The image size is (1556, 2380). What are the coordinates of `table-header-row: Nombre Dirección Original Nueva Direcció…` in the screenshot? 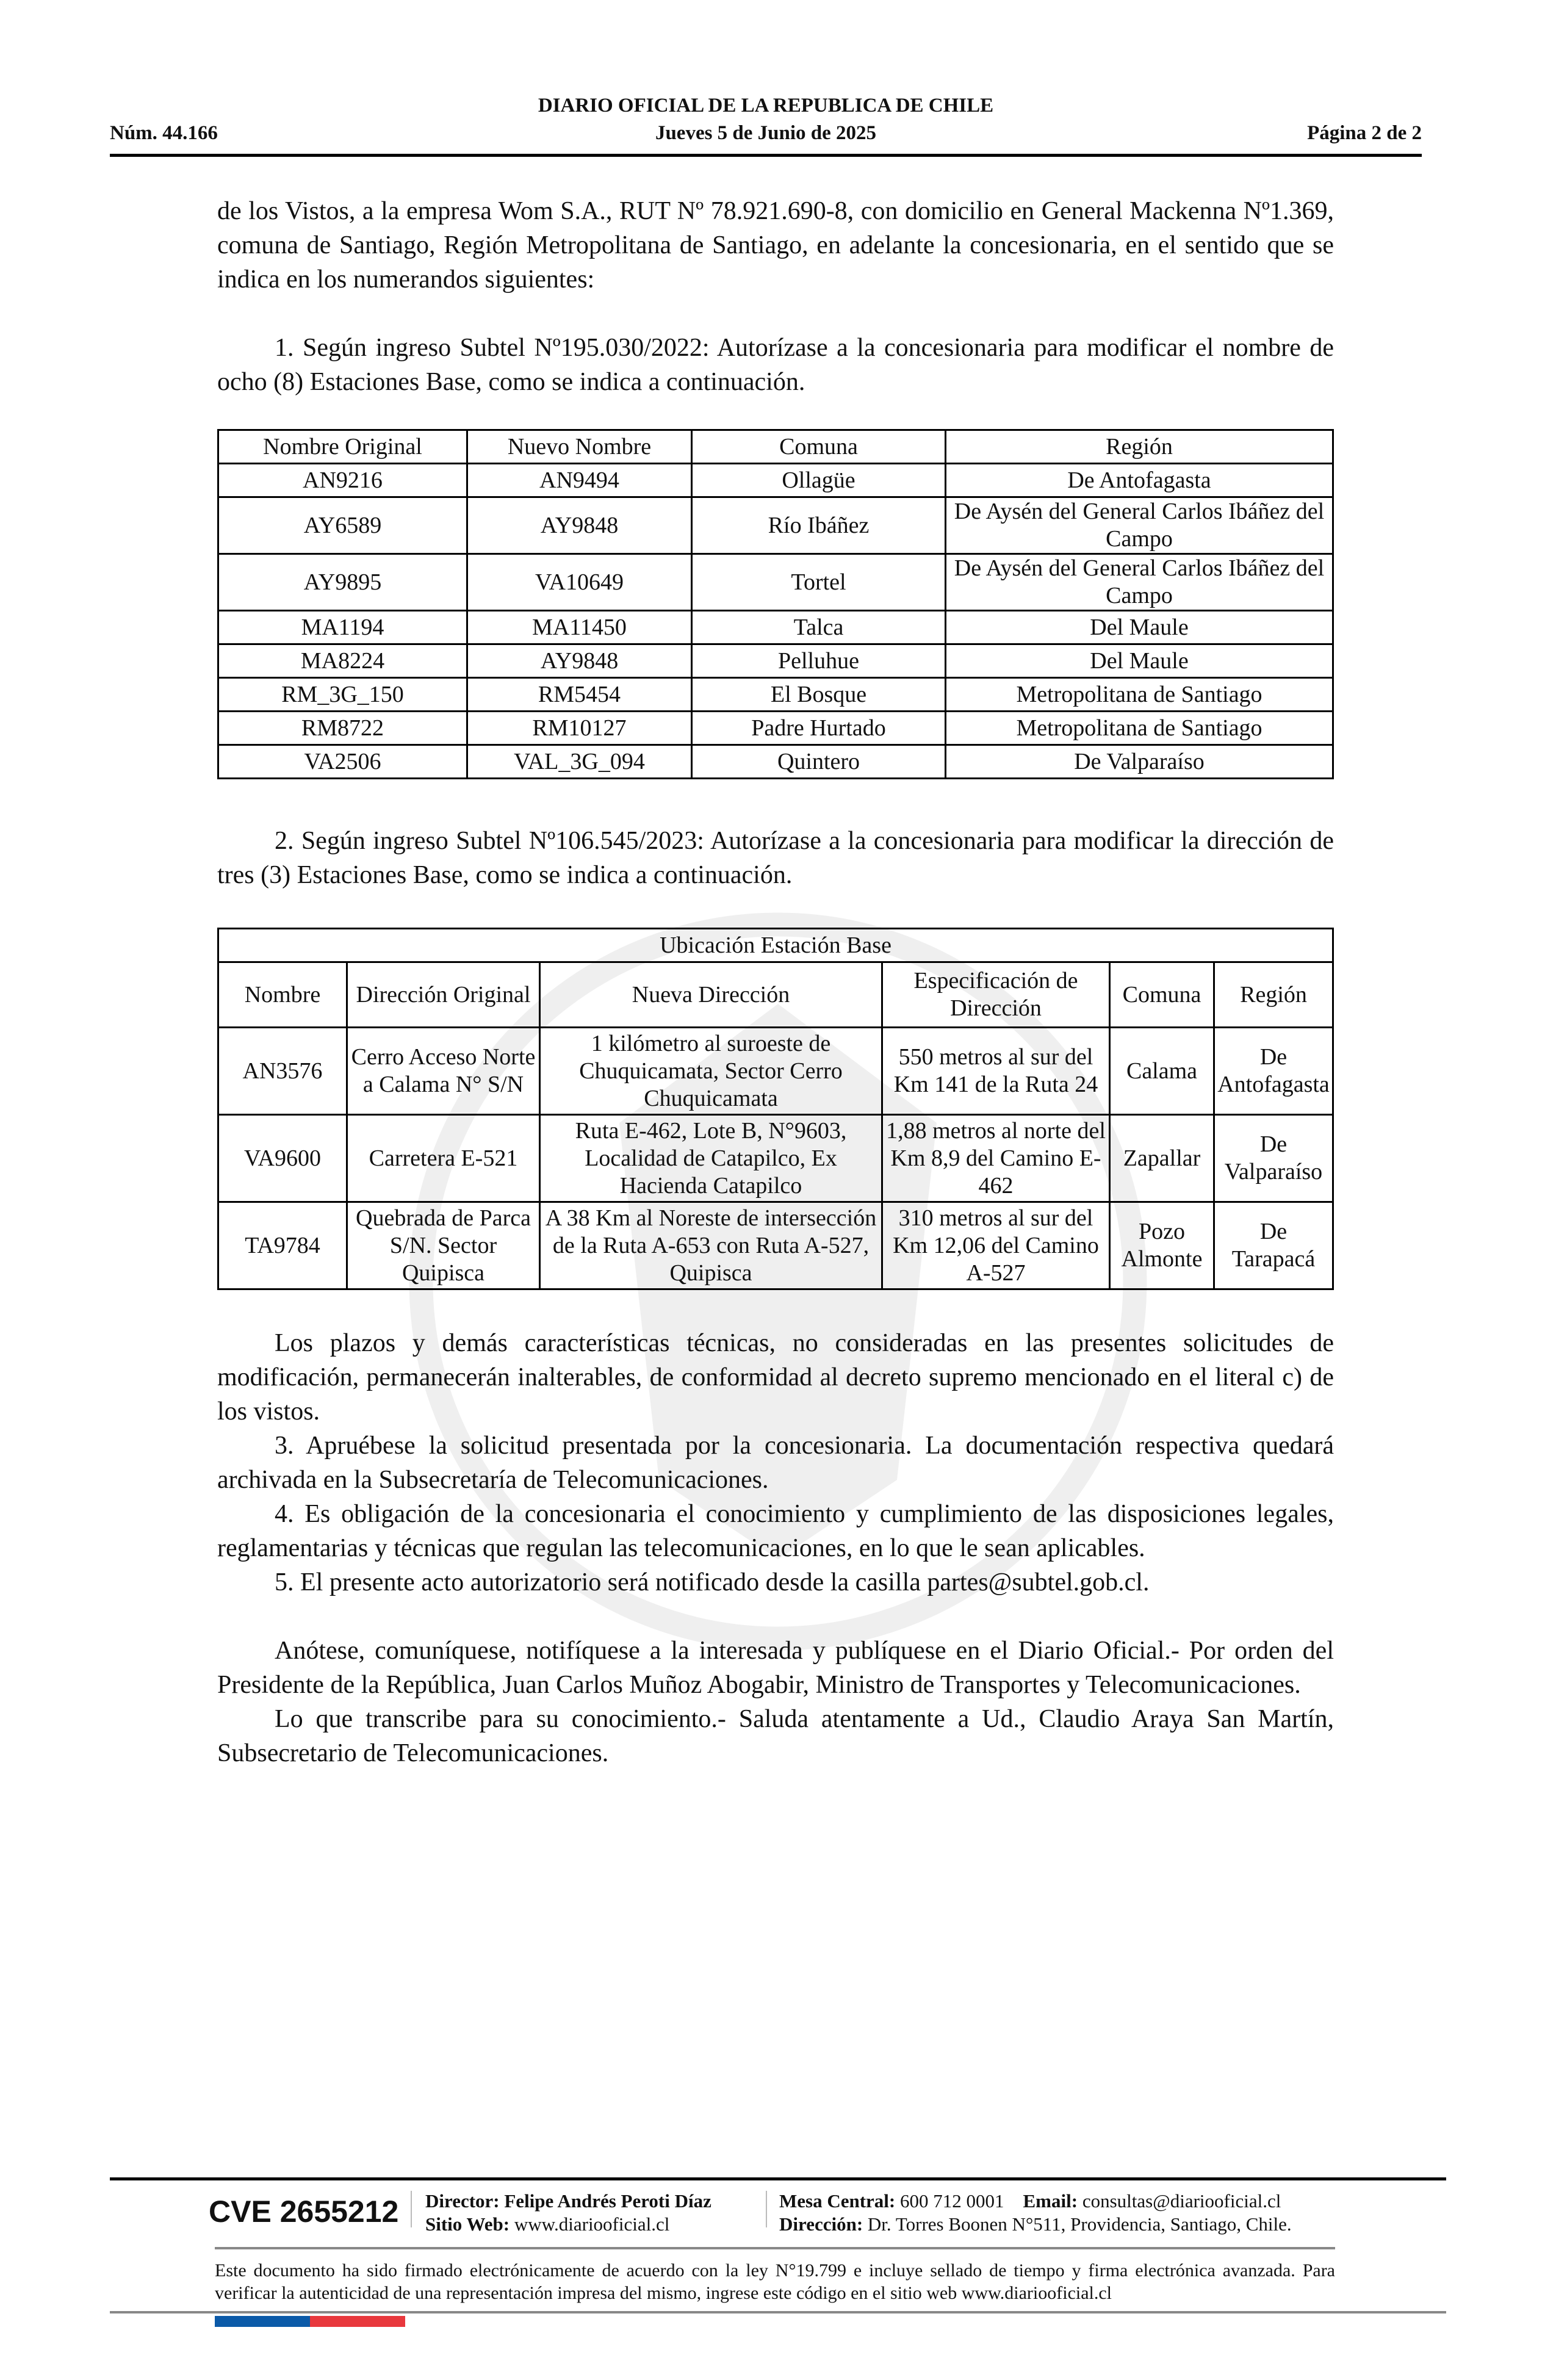 It's located at (775, 995).